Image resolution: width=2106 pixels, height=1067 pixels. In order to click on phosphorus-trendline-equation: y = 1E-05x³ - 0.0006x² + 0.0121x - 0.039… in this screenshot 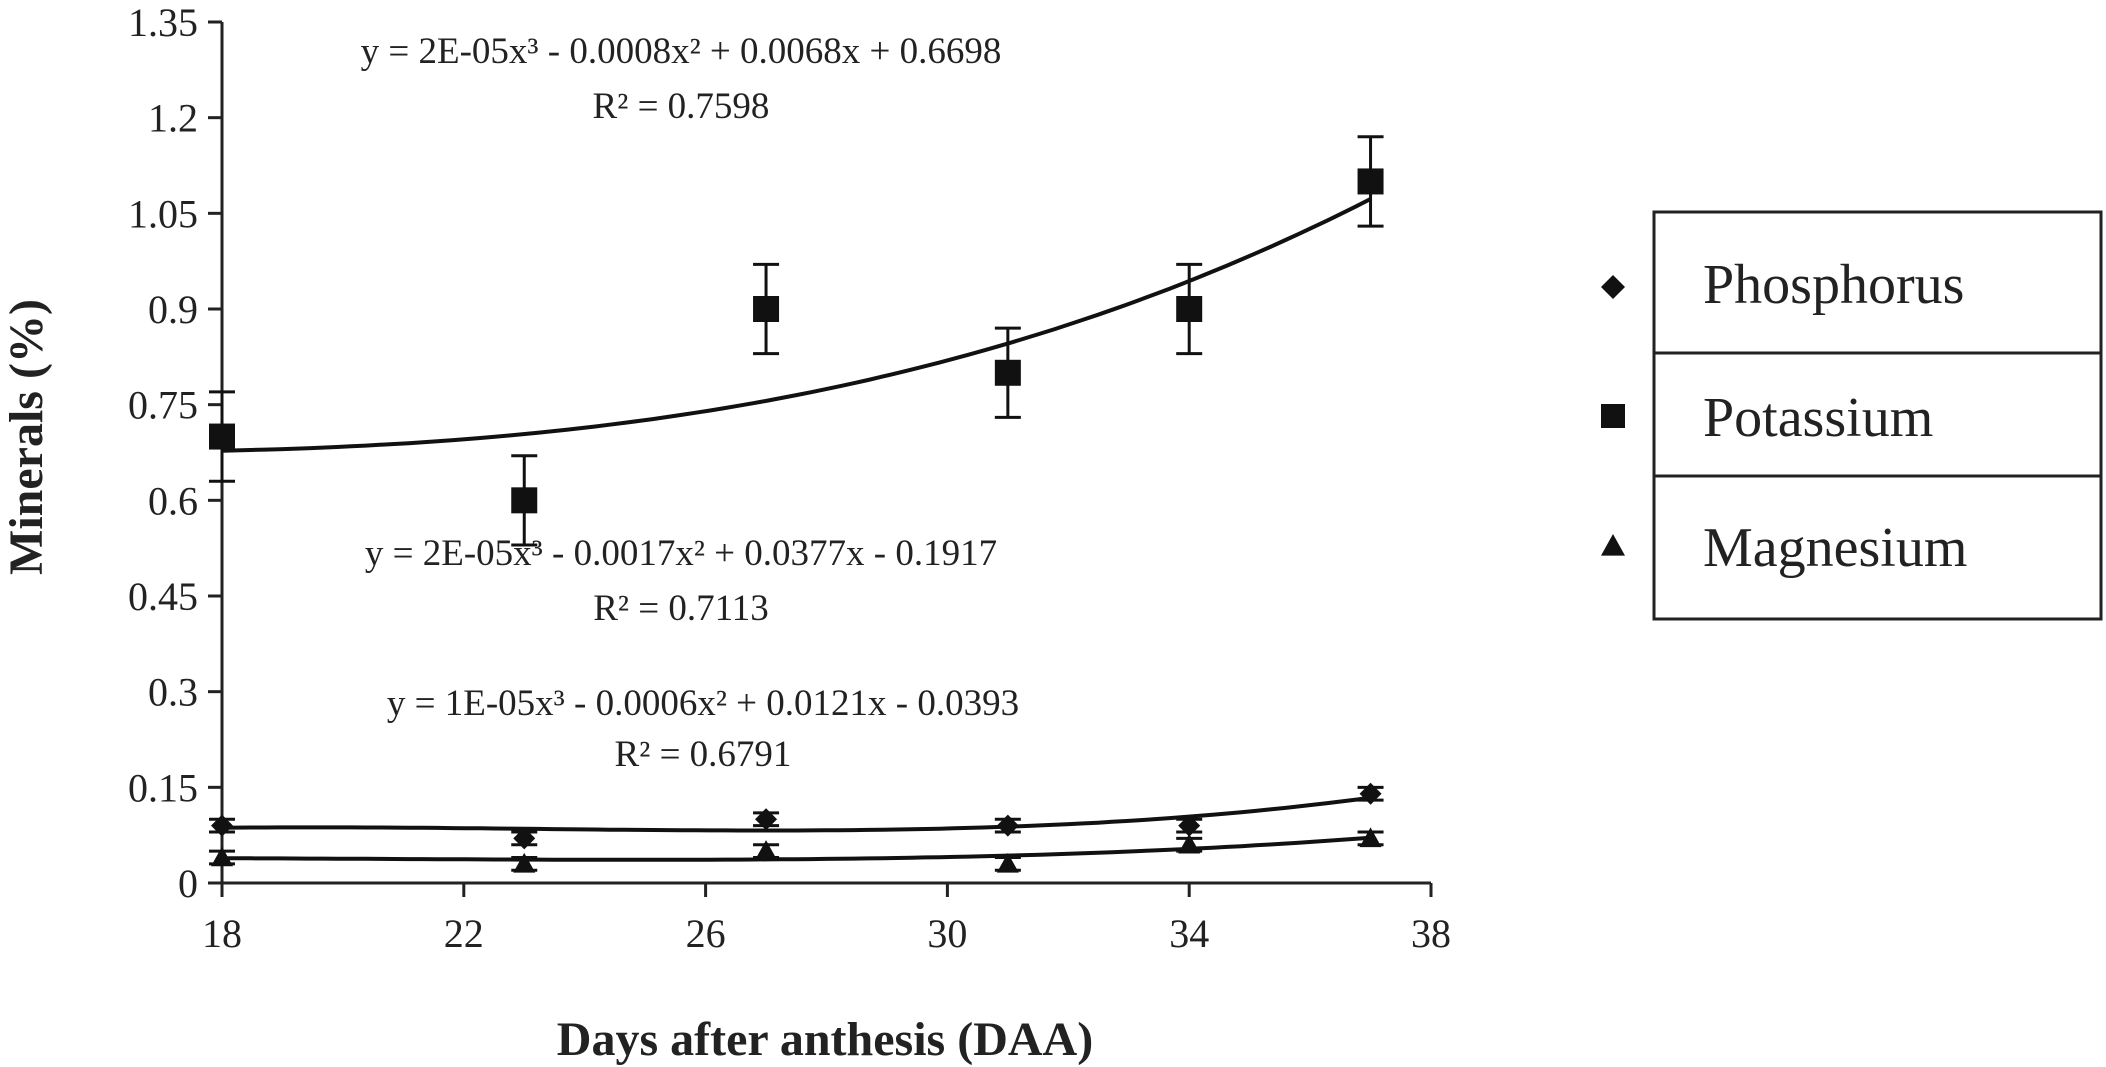, I will do `click(703, 703)`.